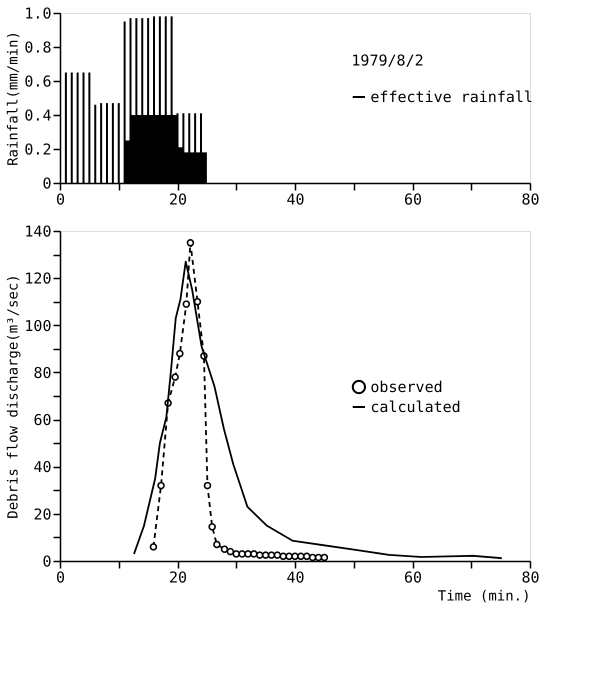 This screenshot has width=591, height=700. I want to click on y-tick-label: 0.4, so click(38, 115).